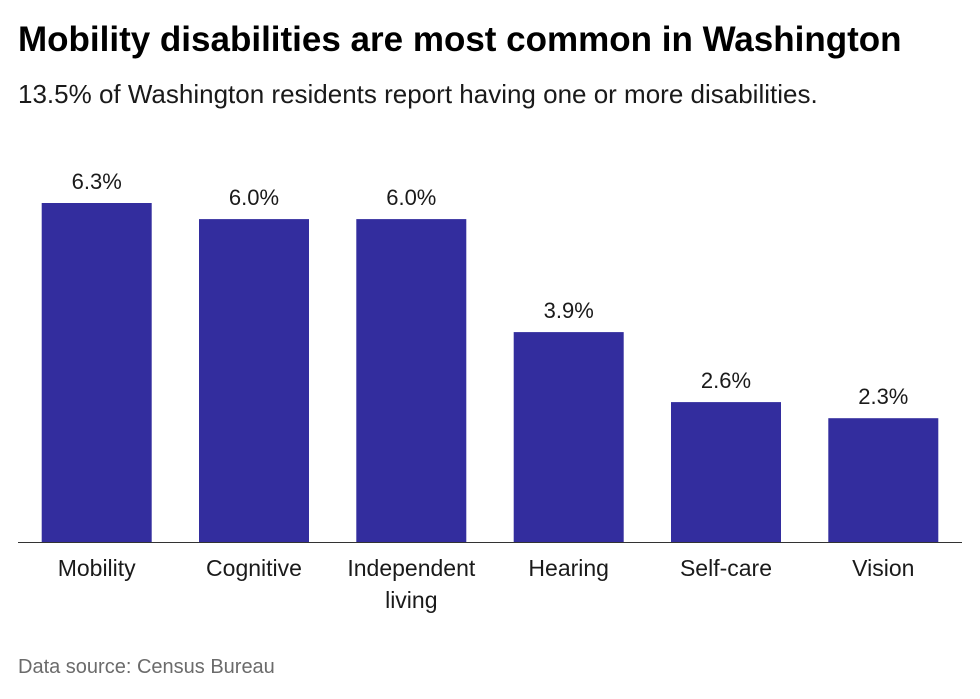 The width and height of the screenshot is (980, 699). What do you see at coordinates (568, 437) in the screenshot?
I see `bar-hearing` at bounding box center [568, 437].